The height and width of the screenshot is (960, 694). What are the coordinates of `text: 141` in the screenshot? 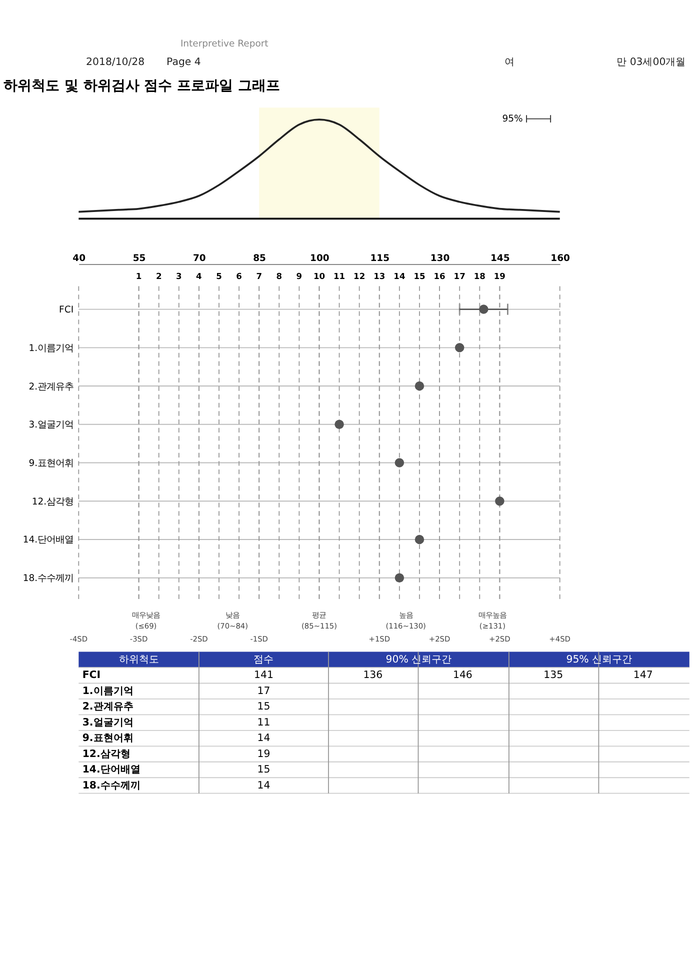 It's located at (264, 676).